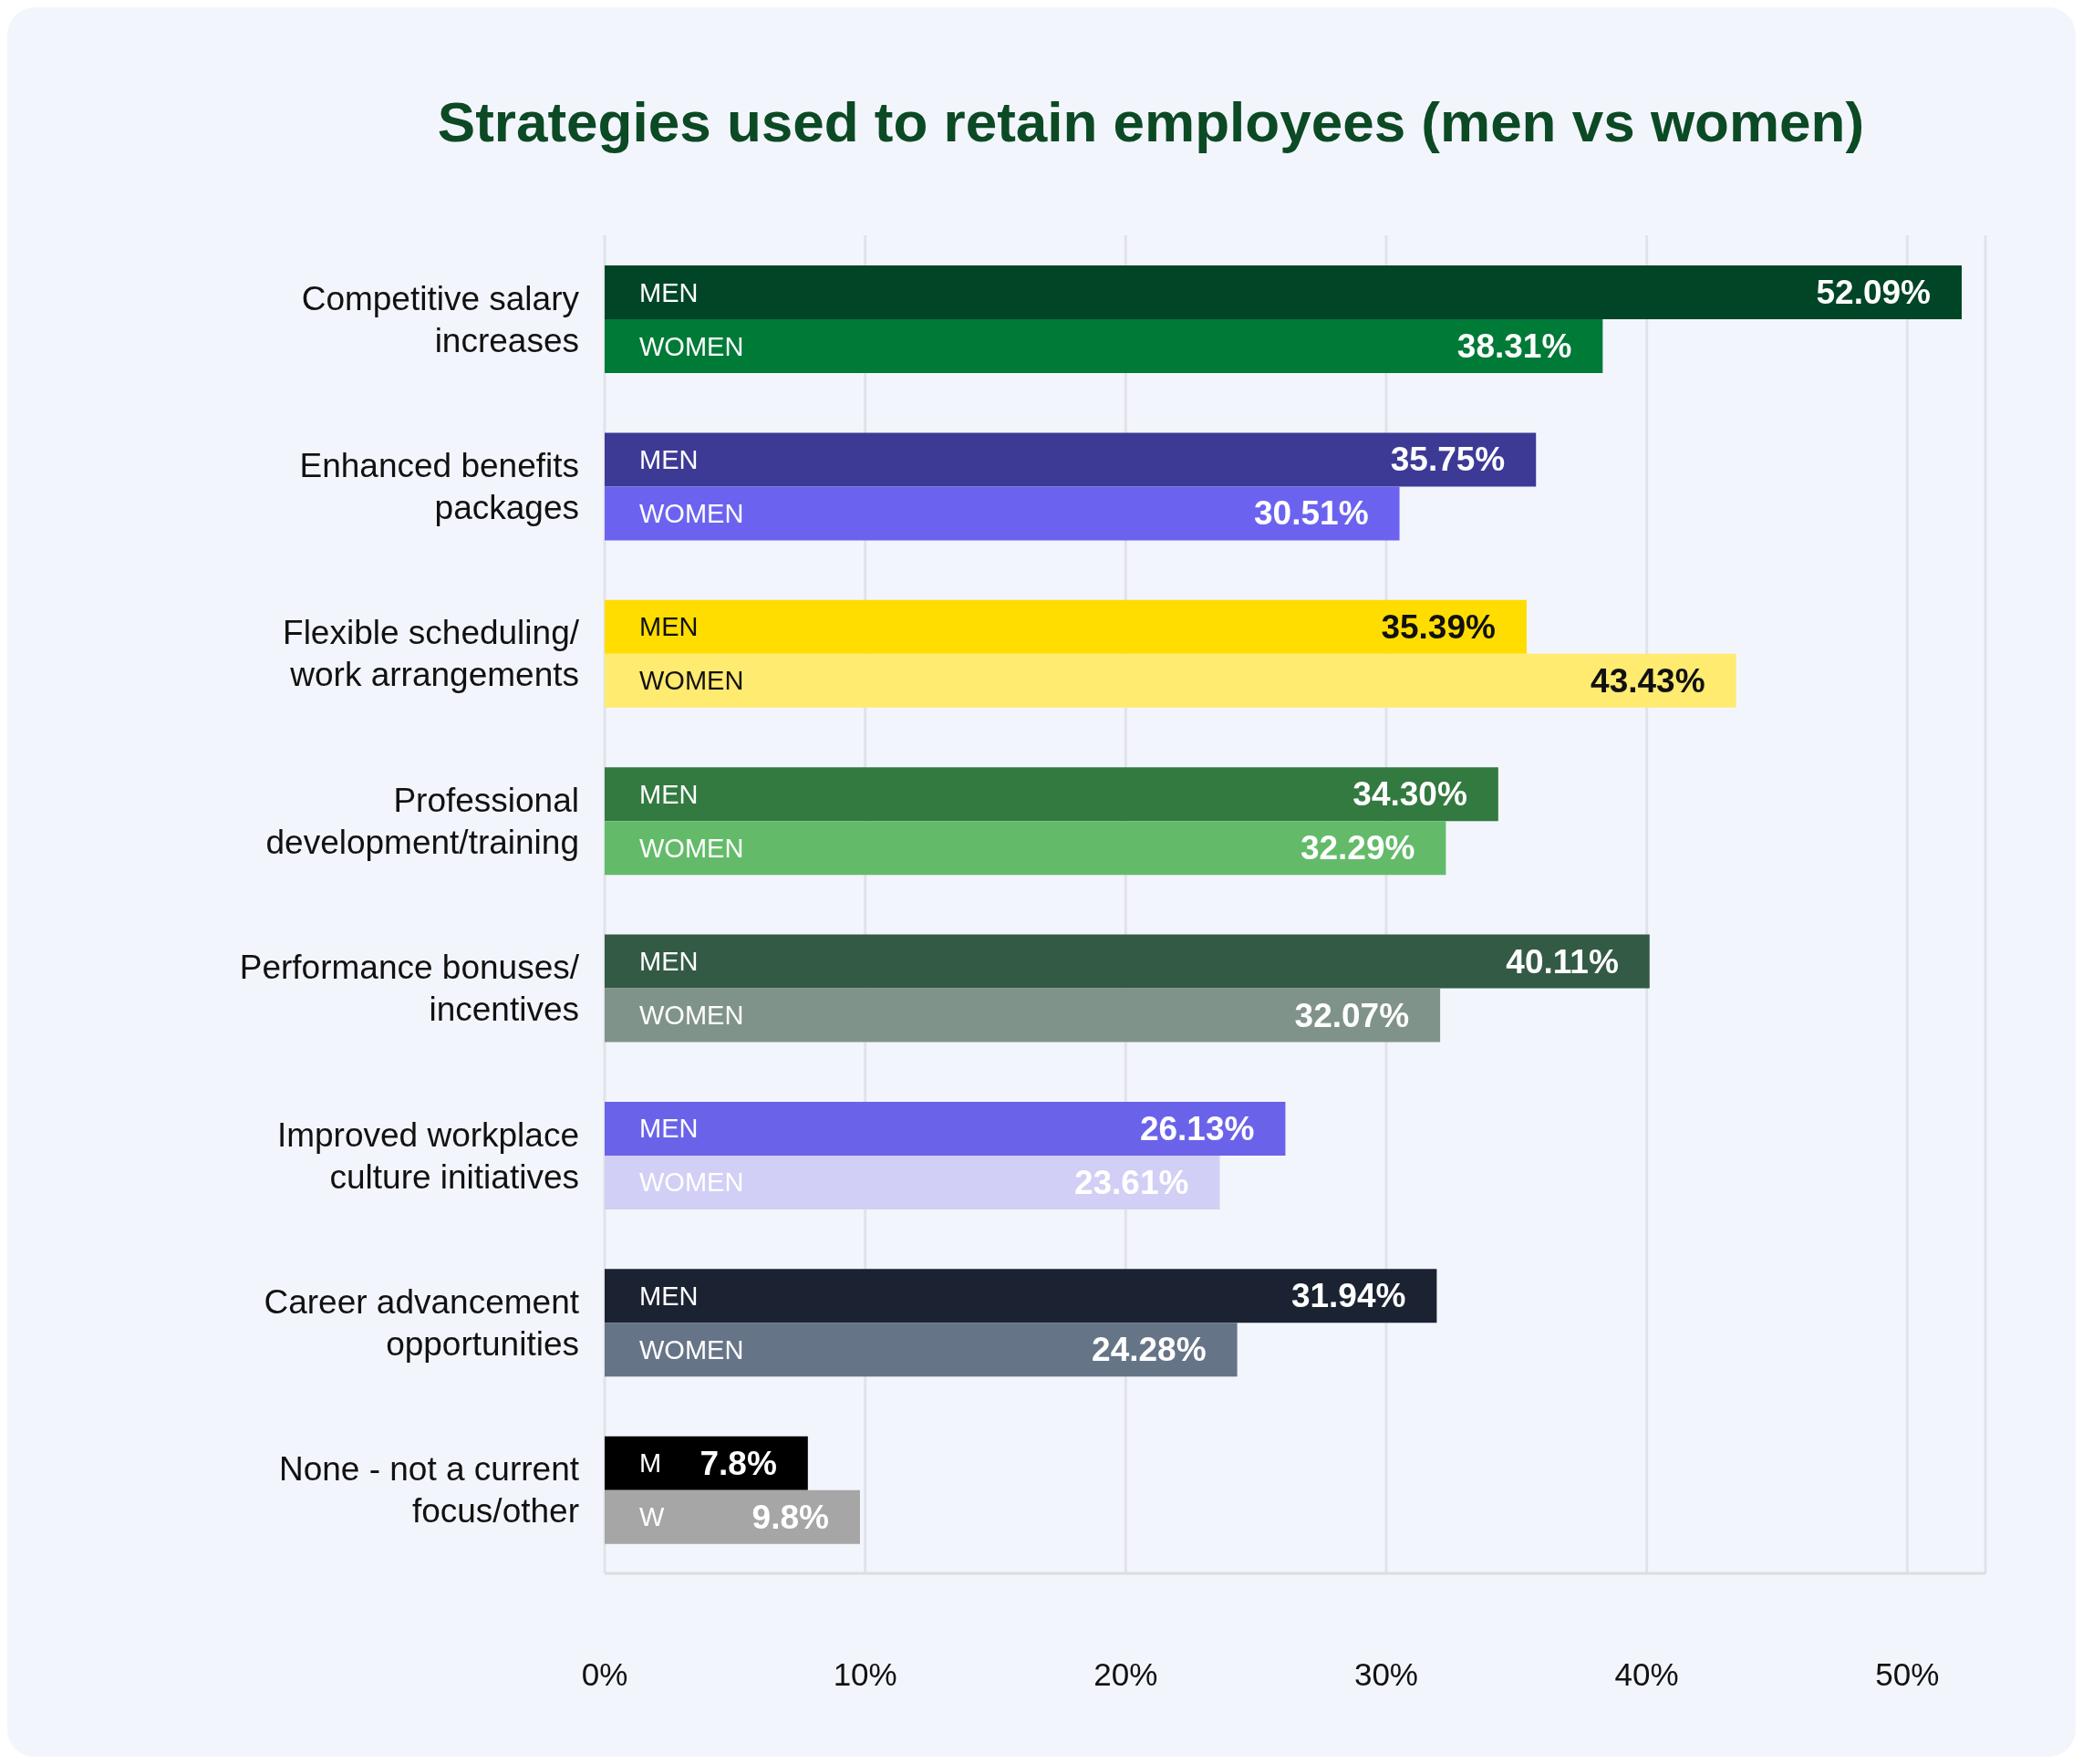  Describe the element at coordinates (1149, 1350) in the screenshot. I see `data-label: 24.28%` at that location.